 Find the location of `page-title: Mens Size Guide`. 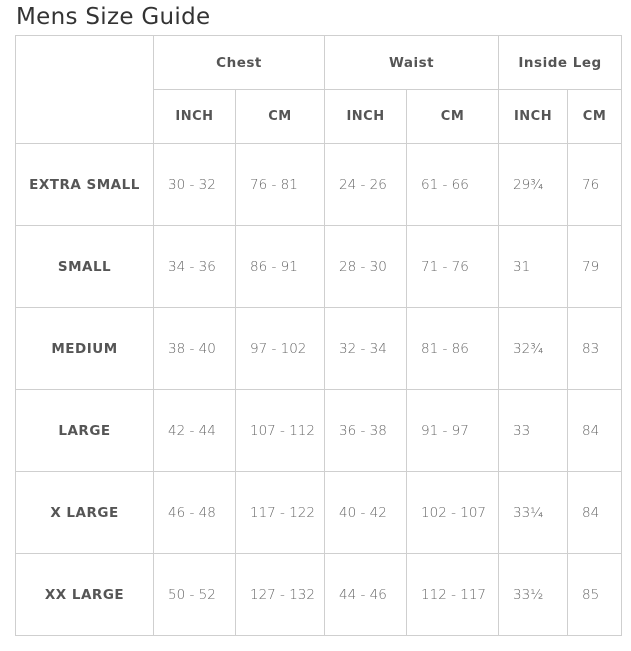

page-title: Mens Size Guide is located at coordinates (113, 17).